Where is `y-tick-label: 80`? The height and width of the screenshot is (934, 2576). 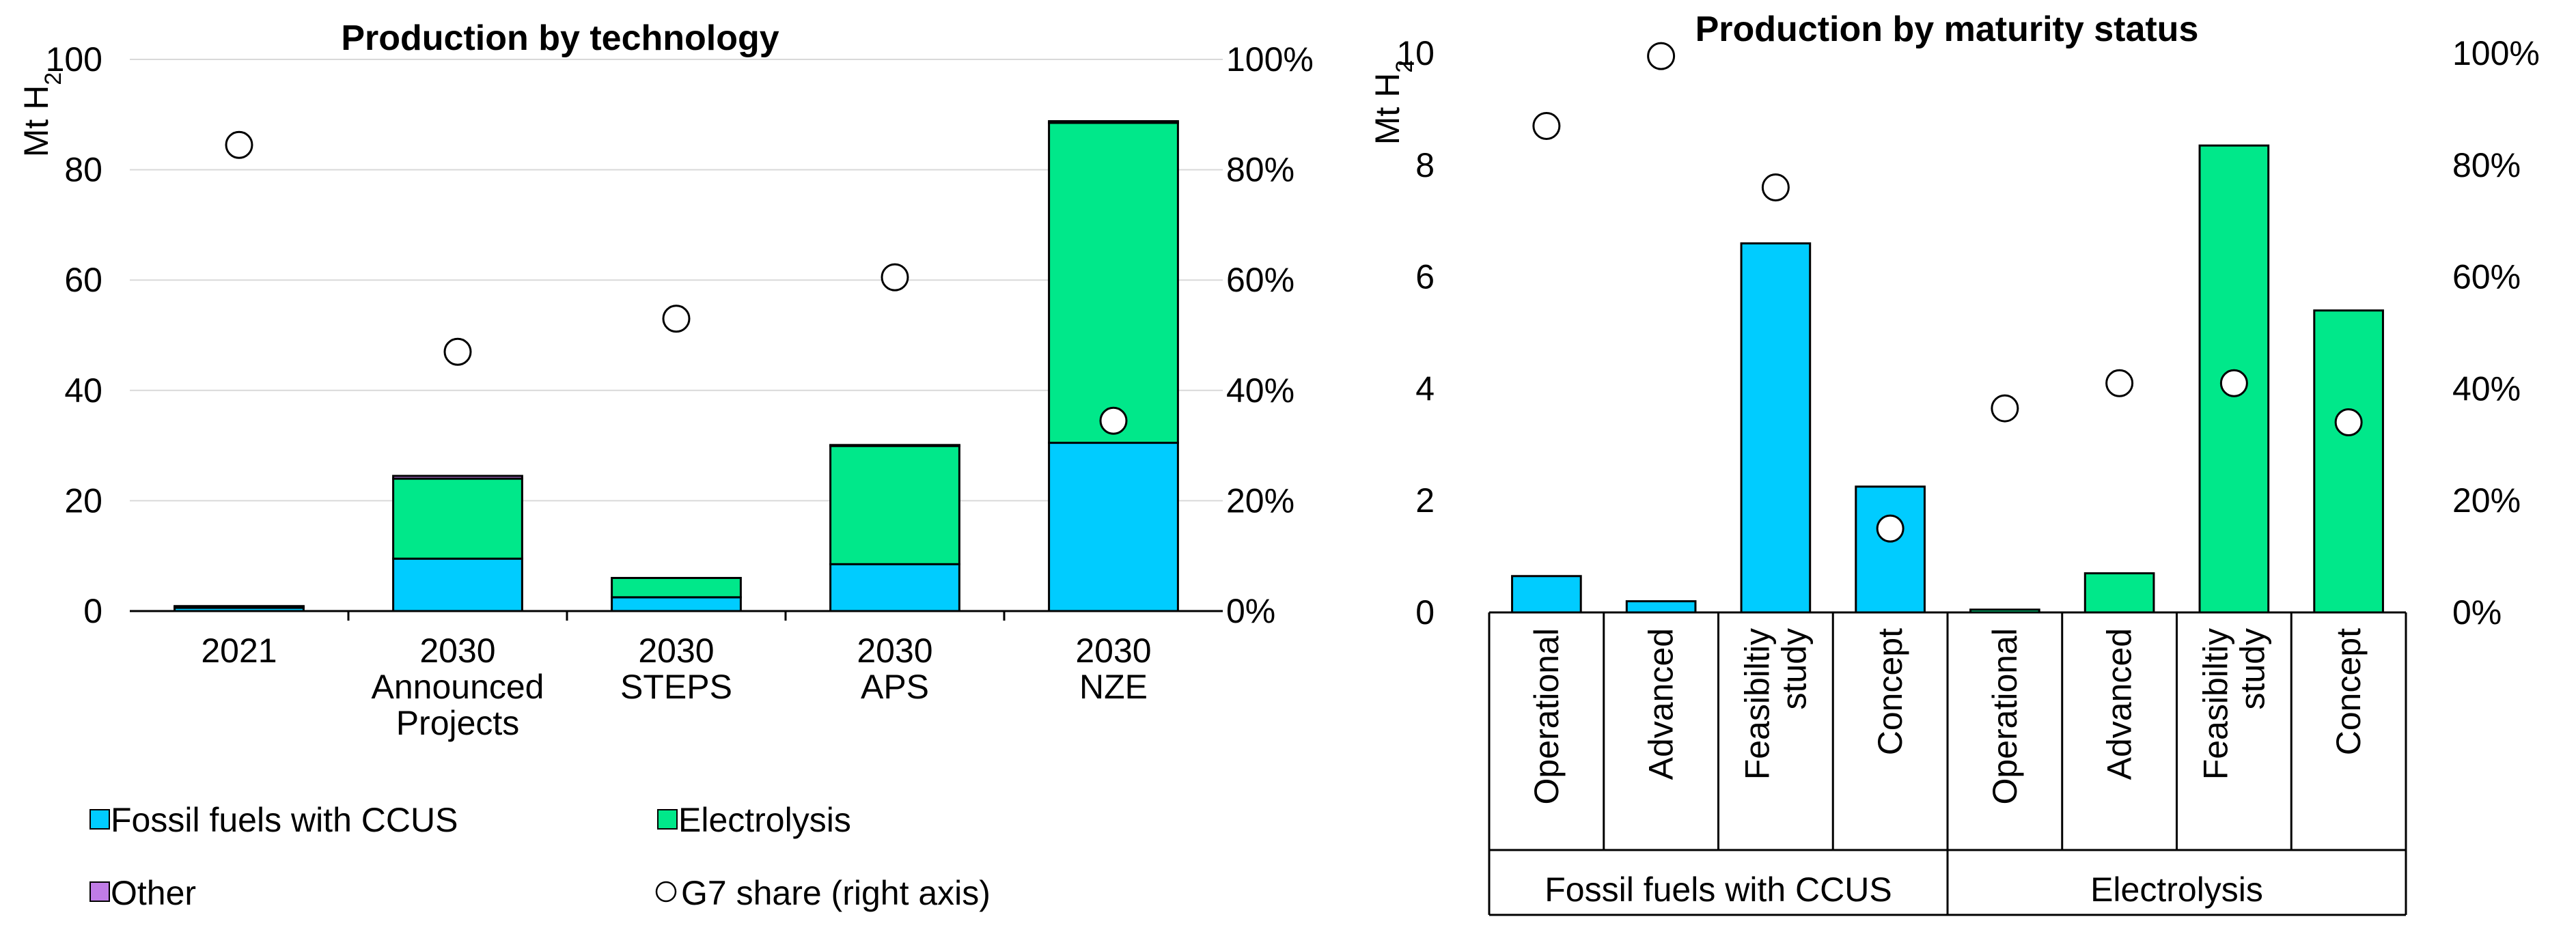 y-tick-label: 80 is located at coordinates (83, 170).